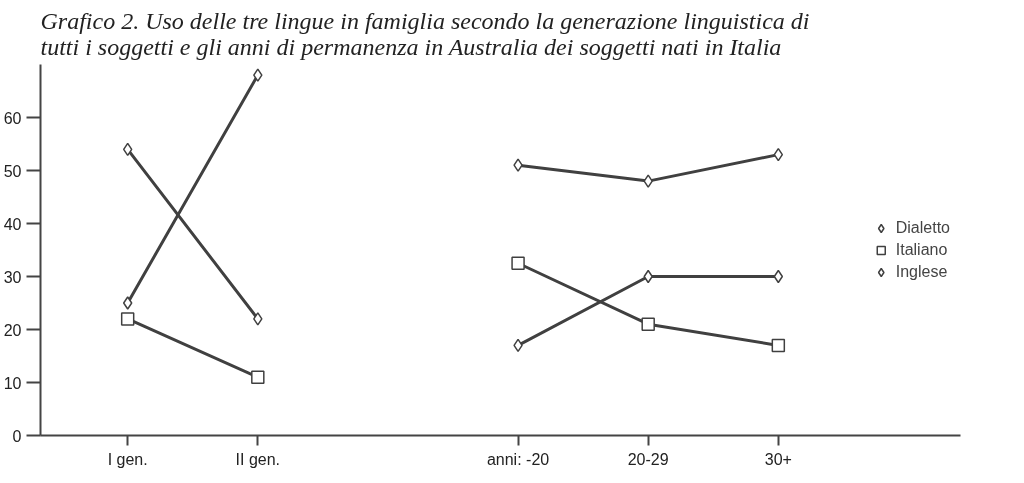 The image size is (1024, 483). I want to click on y-tick-label: 20, so click(12, 330).